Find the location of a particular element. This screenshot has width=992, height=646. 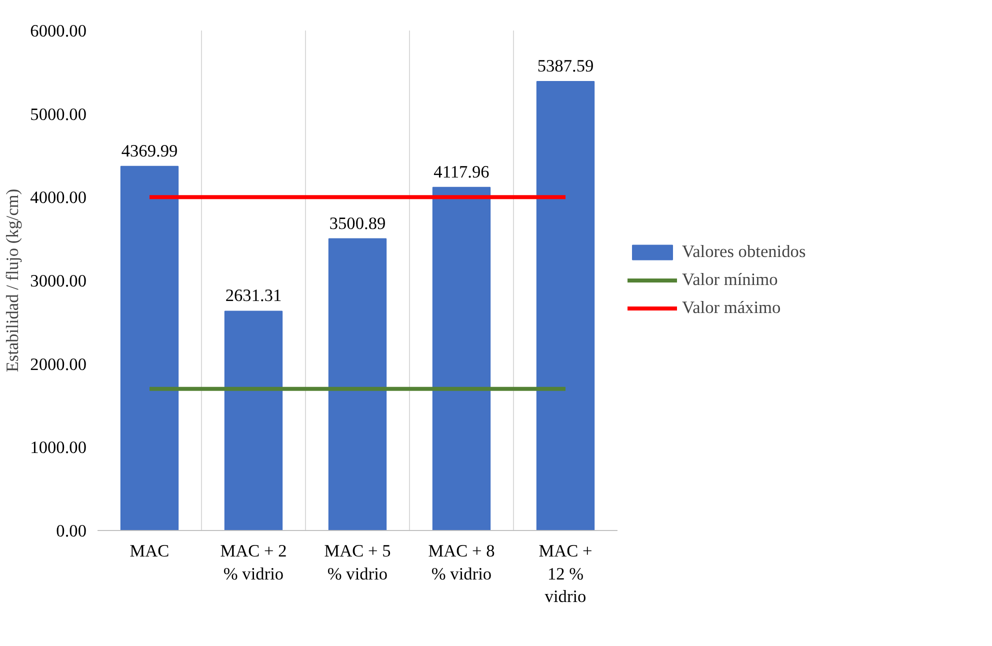

y-tick-label: 0.00 is located at coordinates (71, 531).